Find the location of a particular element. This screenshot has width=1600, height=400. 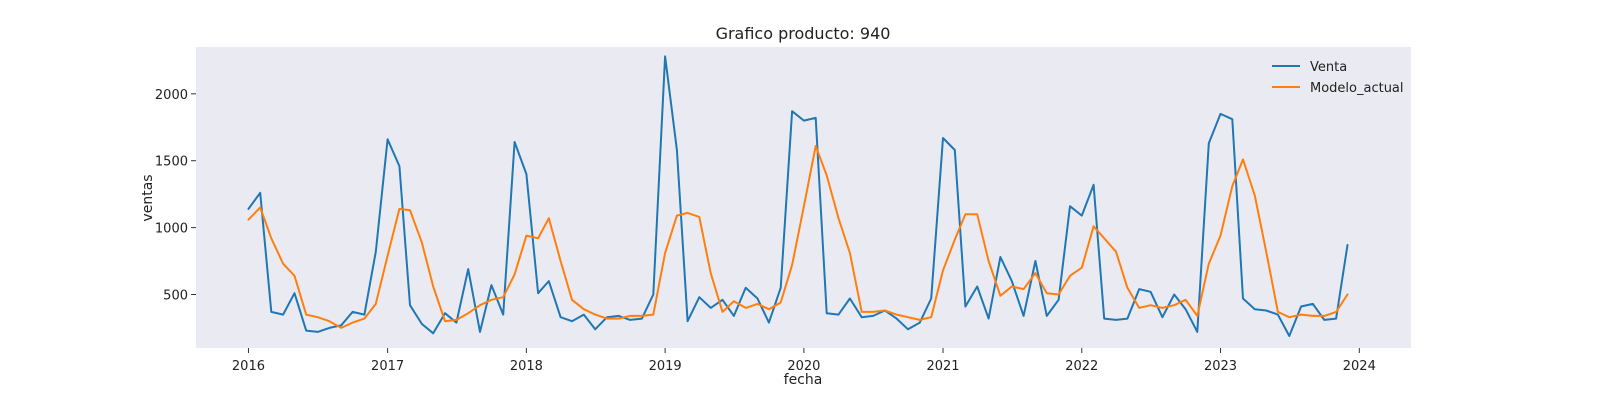

x-tick-label: 2024 is located at coordinates (1359, 366).